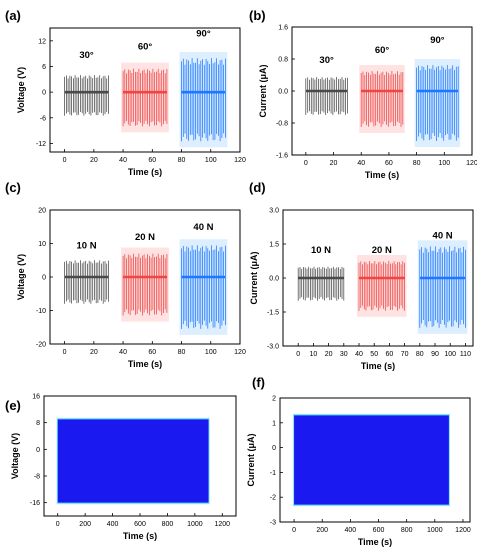  What do you see at coordinates (36, 397) in the screenshot?
I see `y-tick-label: 16` at bounding box center [36, 397].